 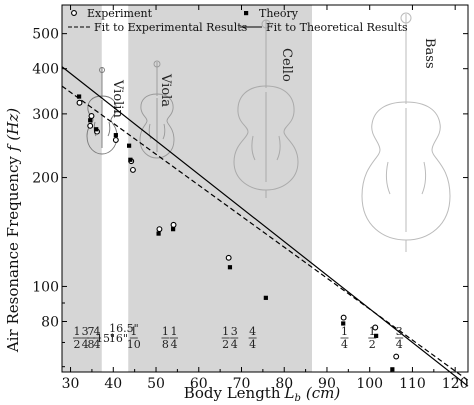 What do you see at coordinates (50, 322) in the screenshot?
I see `y-tick-label-80: 80` at bounding box center [50, 322].